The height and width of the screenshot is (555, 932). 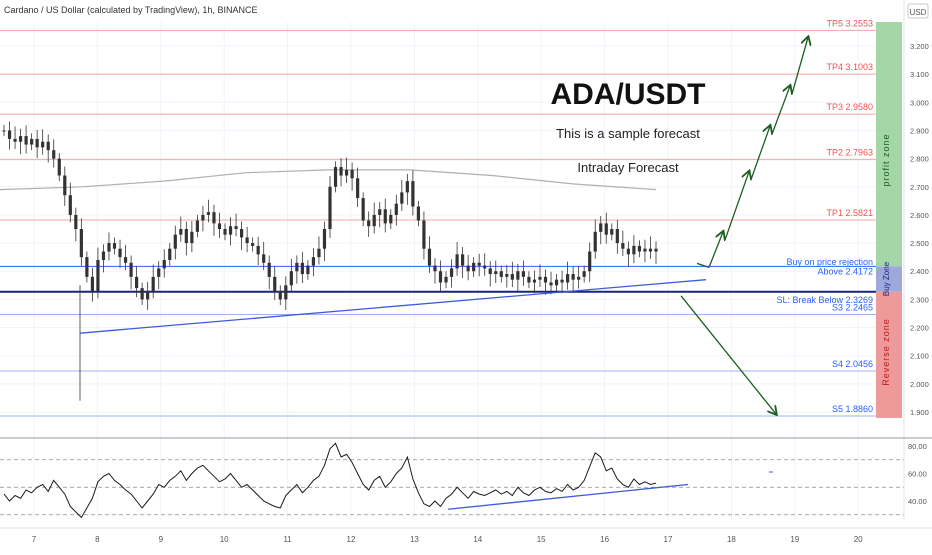 I want to click on currency-box, so click(x=918, y=11).